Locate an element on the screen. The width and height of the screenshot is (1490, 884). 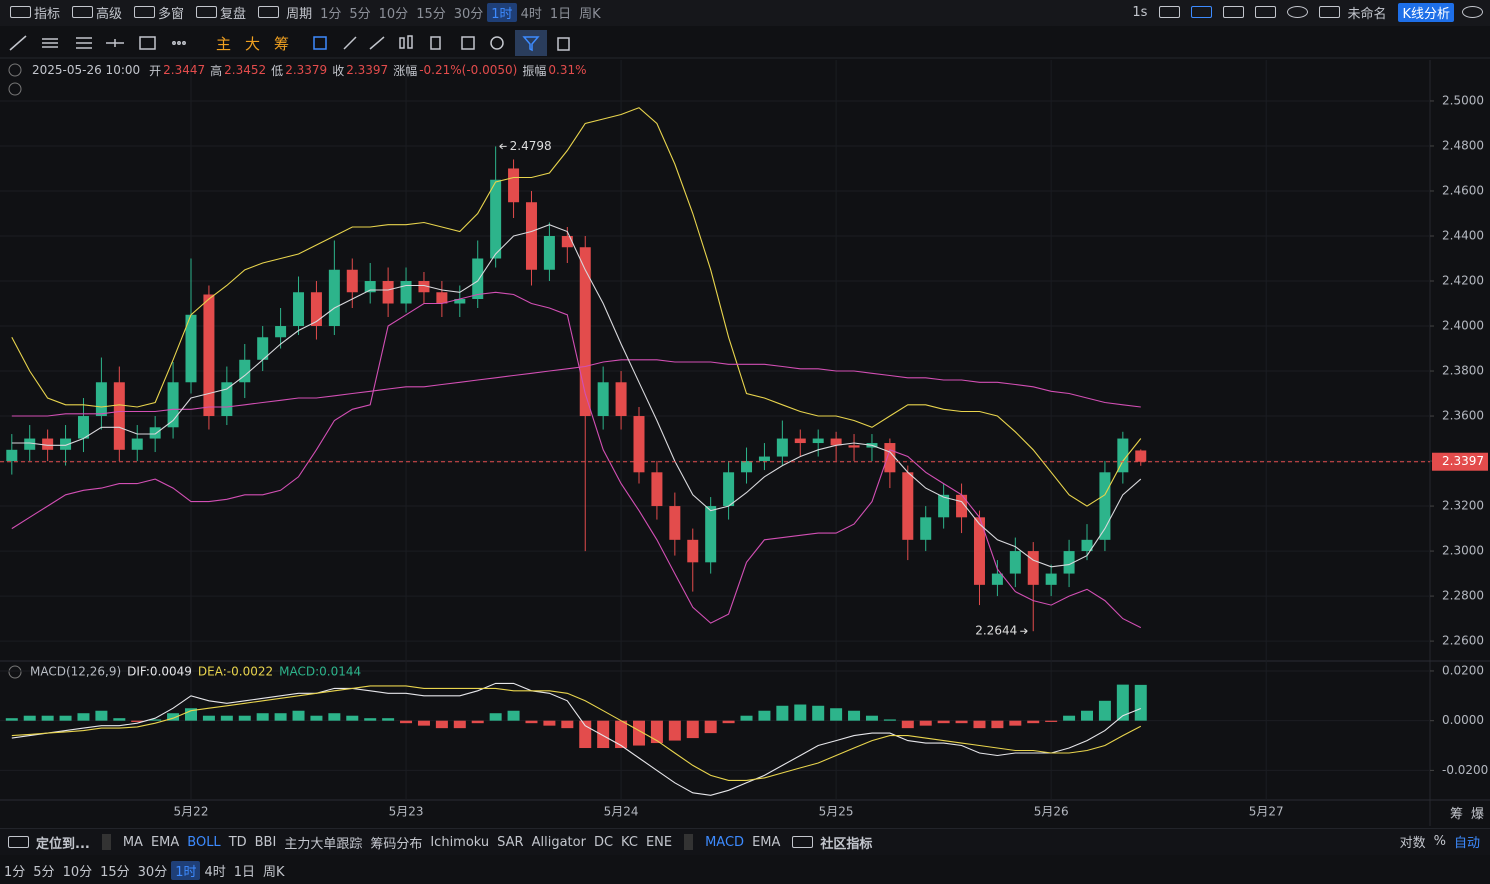
main-indicator: Alligator is located at coordinates (558, 842).